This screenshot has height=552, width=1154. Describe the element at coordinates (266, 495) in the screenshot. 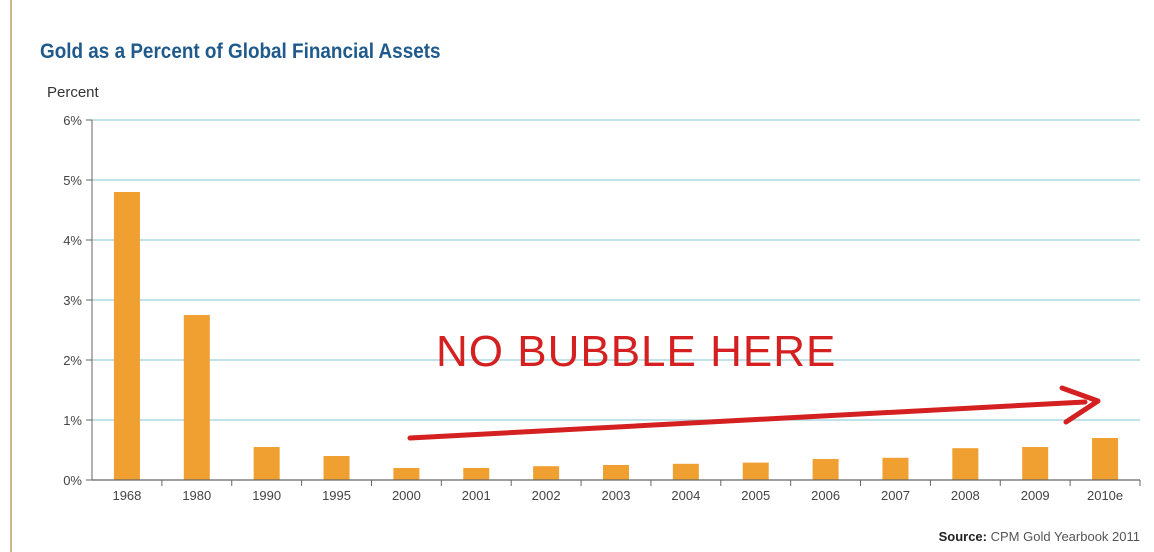

I see `x-tick-label: 1990` at that location.